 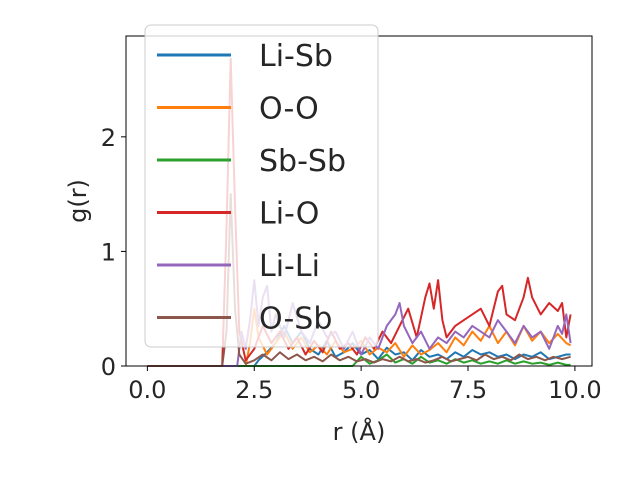 What do you see at coordinates (78, 201) in the screenshot?
I see `y-axis-label: g(r)` at bounding box center [78, 201].